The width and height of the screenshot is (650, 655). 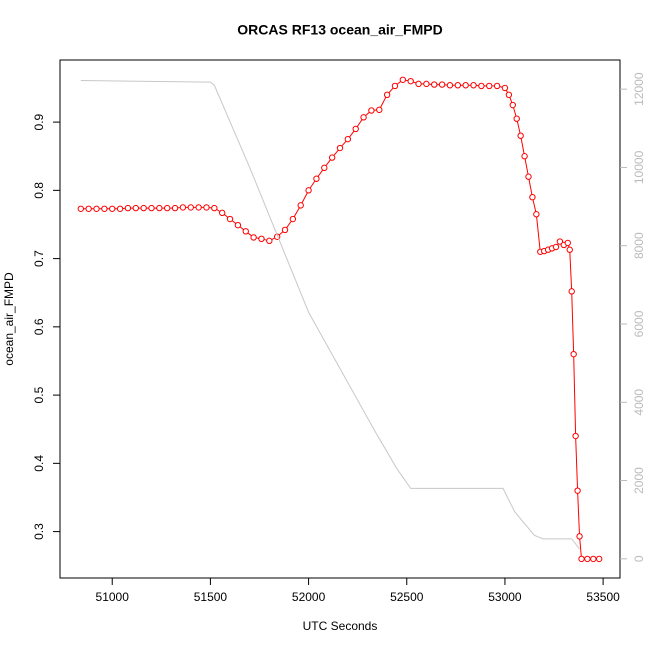 What do you see at coordinates (639, 245) in the screenshot?
I see `y2-tick-label: 8000` at bounding box center [639, 245].